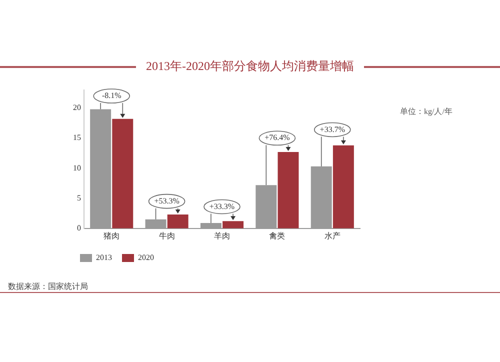  Describe the element at coordinates (426, 111) in the screenshot. I see `text: 单位：kg/人/年` at that location.